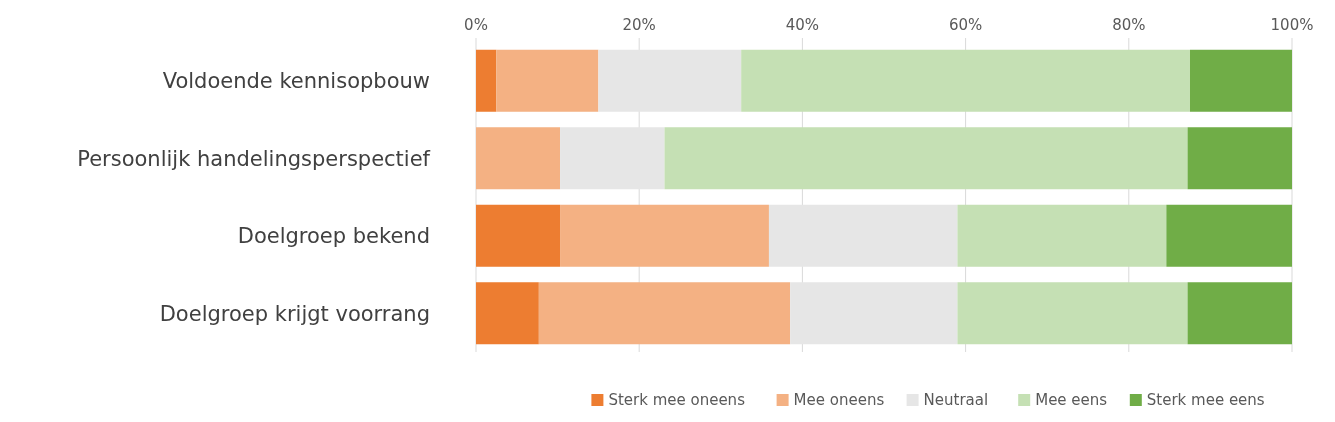 This screenshot has width=1335, height=422. Describe the element at coordinates (677, 400) in the screenshot. I see `legend-label: Sterk mee oneens` at that location.